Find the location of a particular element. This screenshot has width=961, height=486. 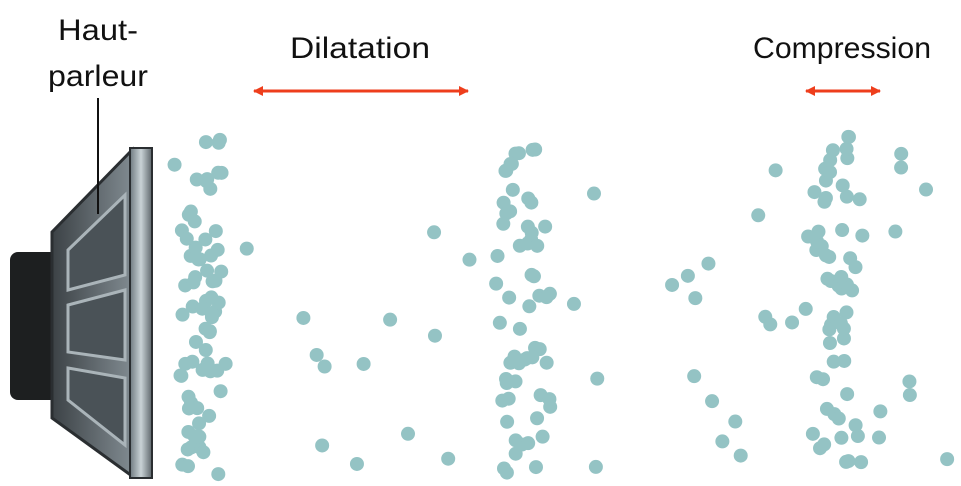

speaker is located at coordinates (81, 288).